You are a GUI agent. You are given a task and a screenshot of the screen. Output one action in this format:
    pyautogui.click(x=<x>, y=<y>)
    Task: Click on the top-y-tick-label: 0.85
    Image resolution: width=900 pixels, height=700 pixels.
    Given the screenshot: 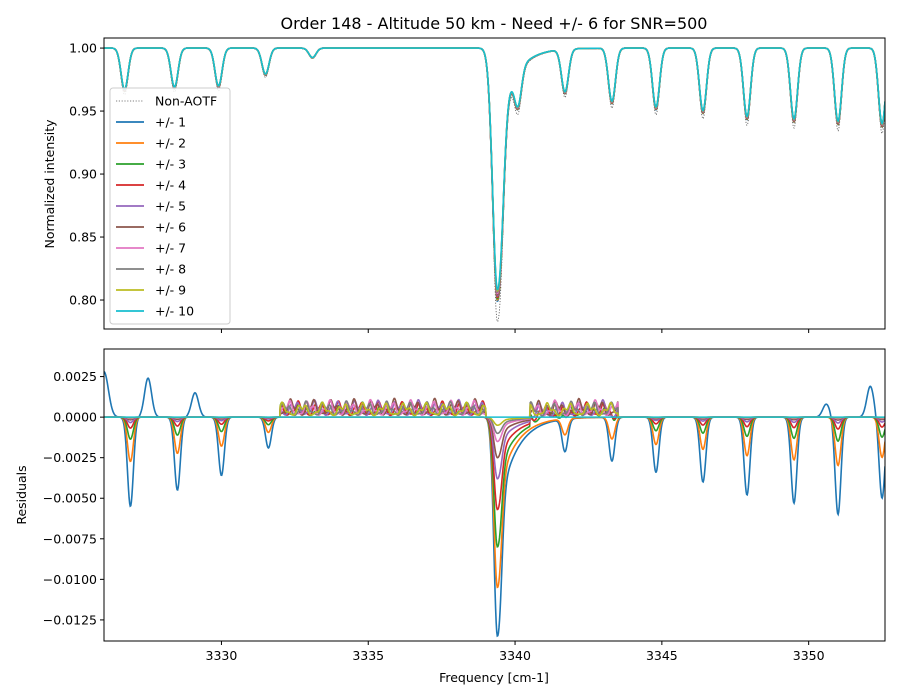 What is the action you would take?
    pyautogui.click(x=83, y=237)
    